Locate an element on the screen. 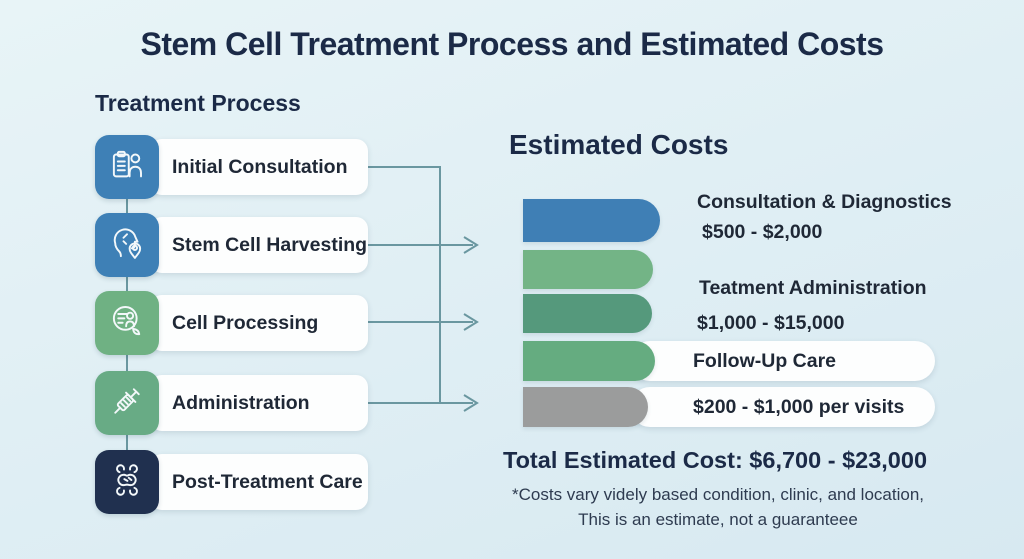  step-icon-cell-processing is located at coordinates (127, 323).